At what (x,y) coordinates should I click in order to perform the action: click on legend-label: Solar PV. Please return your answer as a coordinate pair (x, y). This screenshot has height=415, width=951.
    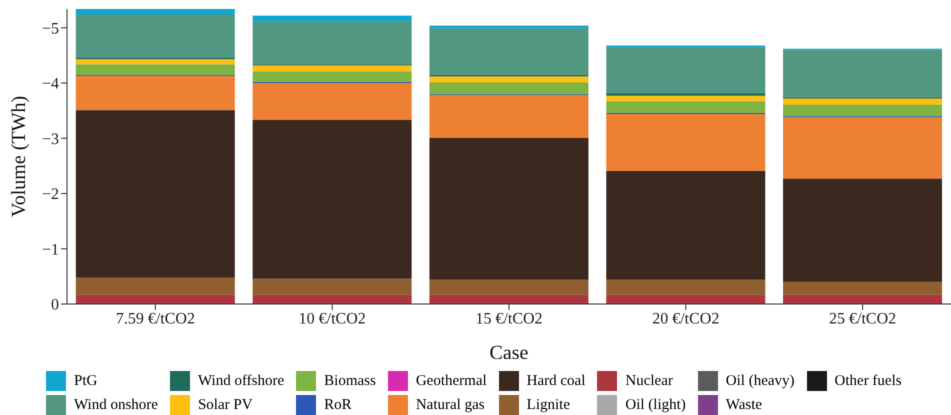
    Looking at the image, I should click on (225, 405).